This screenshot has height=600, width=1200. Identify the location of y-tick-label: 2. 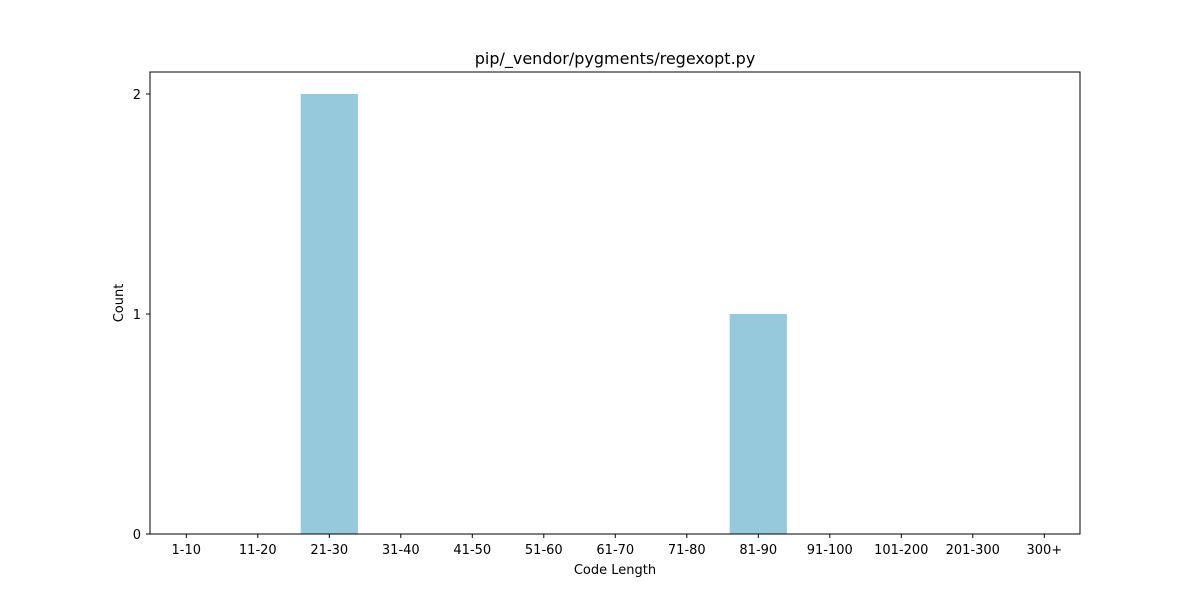
(137, 95).